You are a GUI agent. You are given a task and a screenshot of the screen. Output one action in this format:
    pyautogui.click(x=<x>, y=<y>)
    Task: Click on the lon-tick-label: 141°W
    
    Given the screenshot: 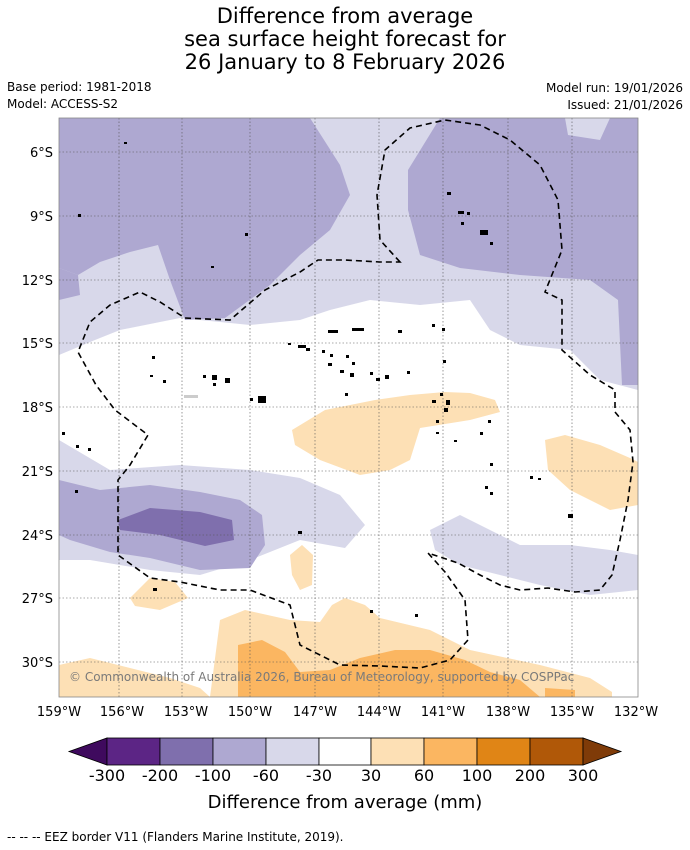 What is the action you would take?
    pyautogui.click(x=443, y=712)
    